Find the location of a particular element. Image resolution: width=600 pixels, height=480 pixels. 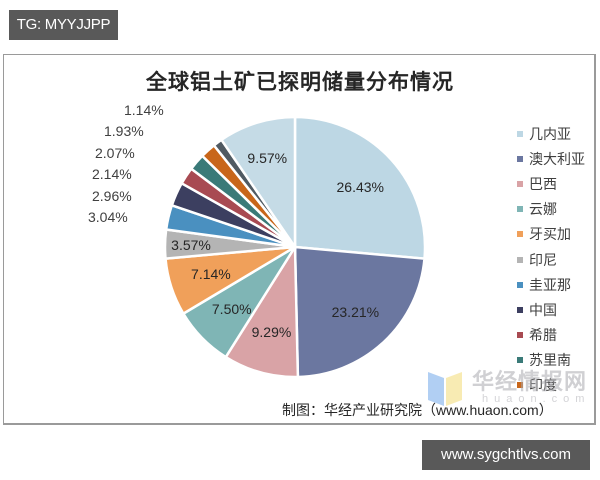

legend-label: 中国 is located at coordinates (543, 309).